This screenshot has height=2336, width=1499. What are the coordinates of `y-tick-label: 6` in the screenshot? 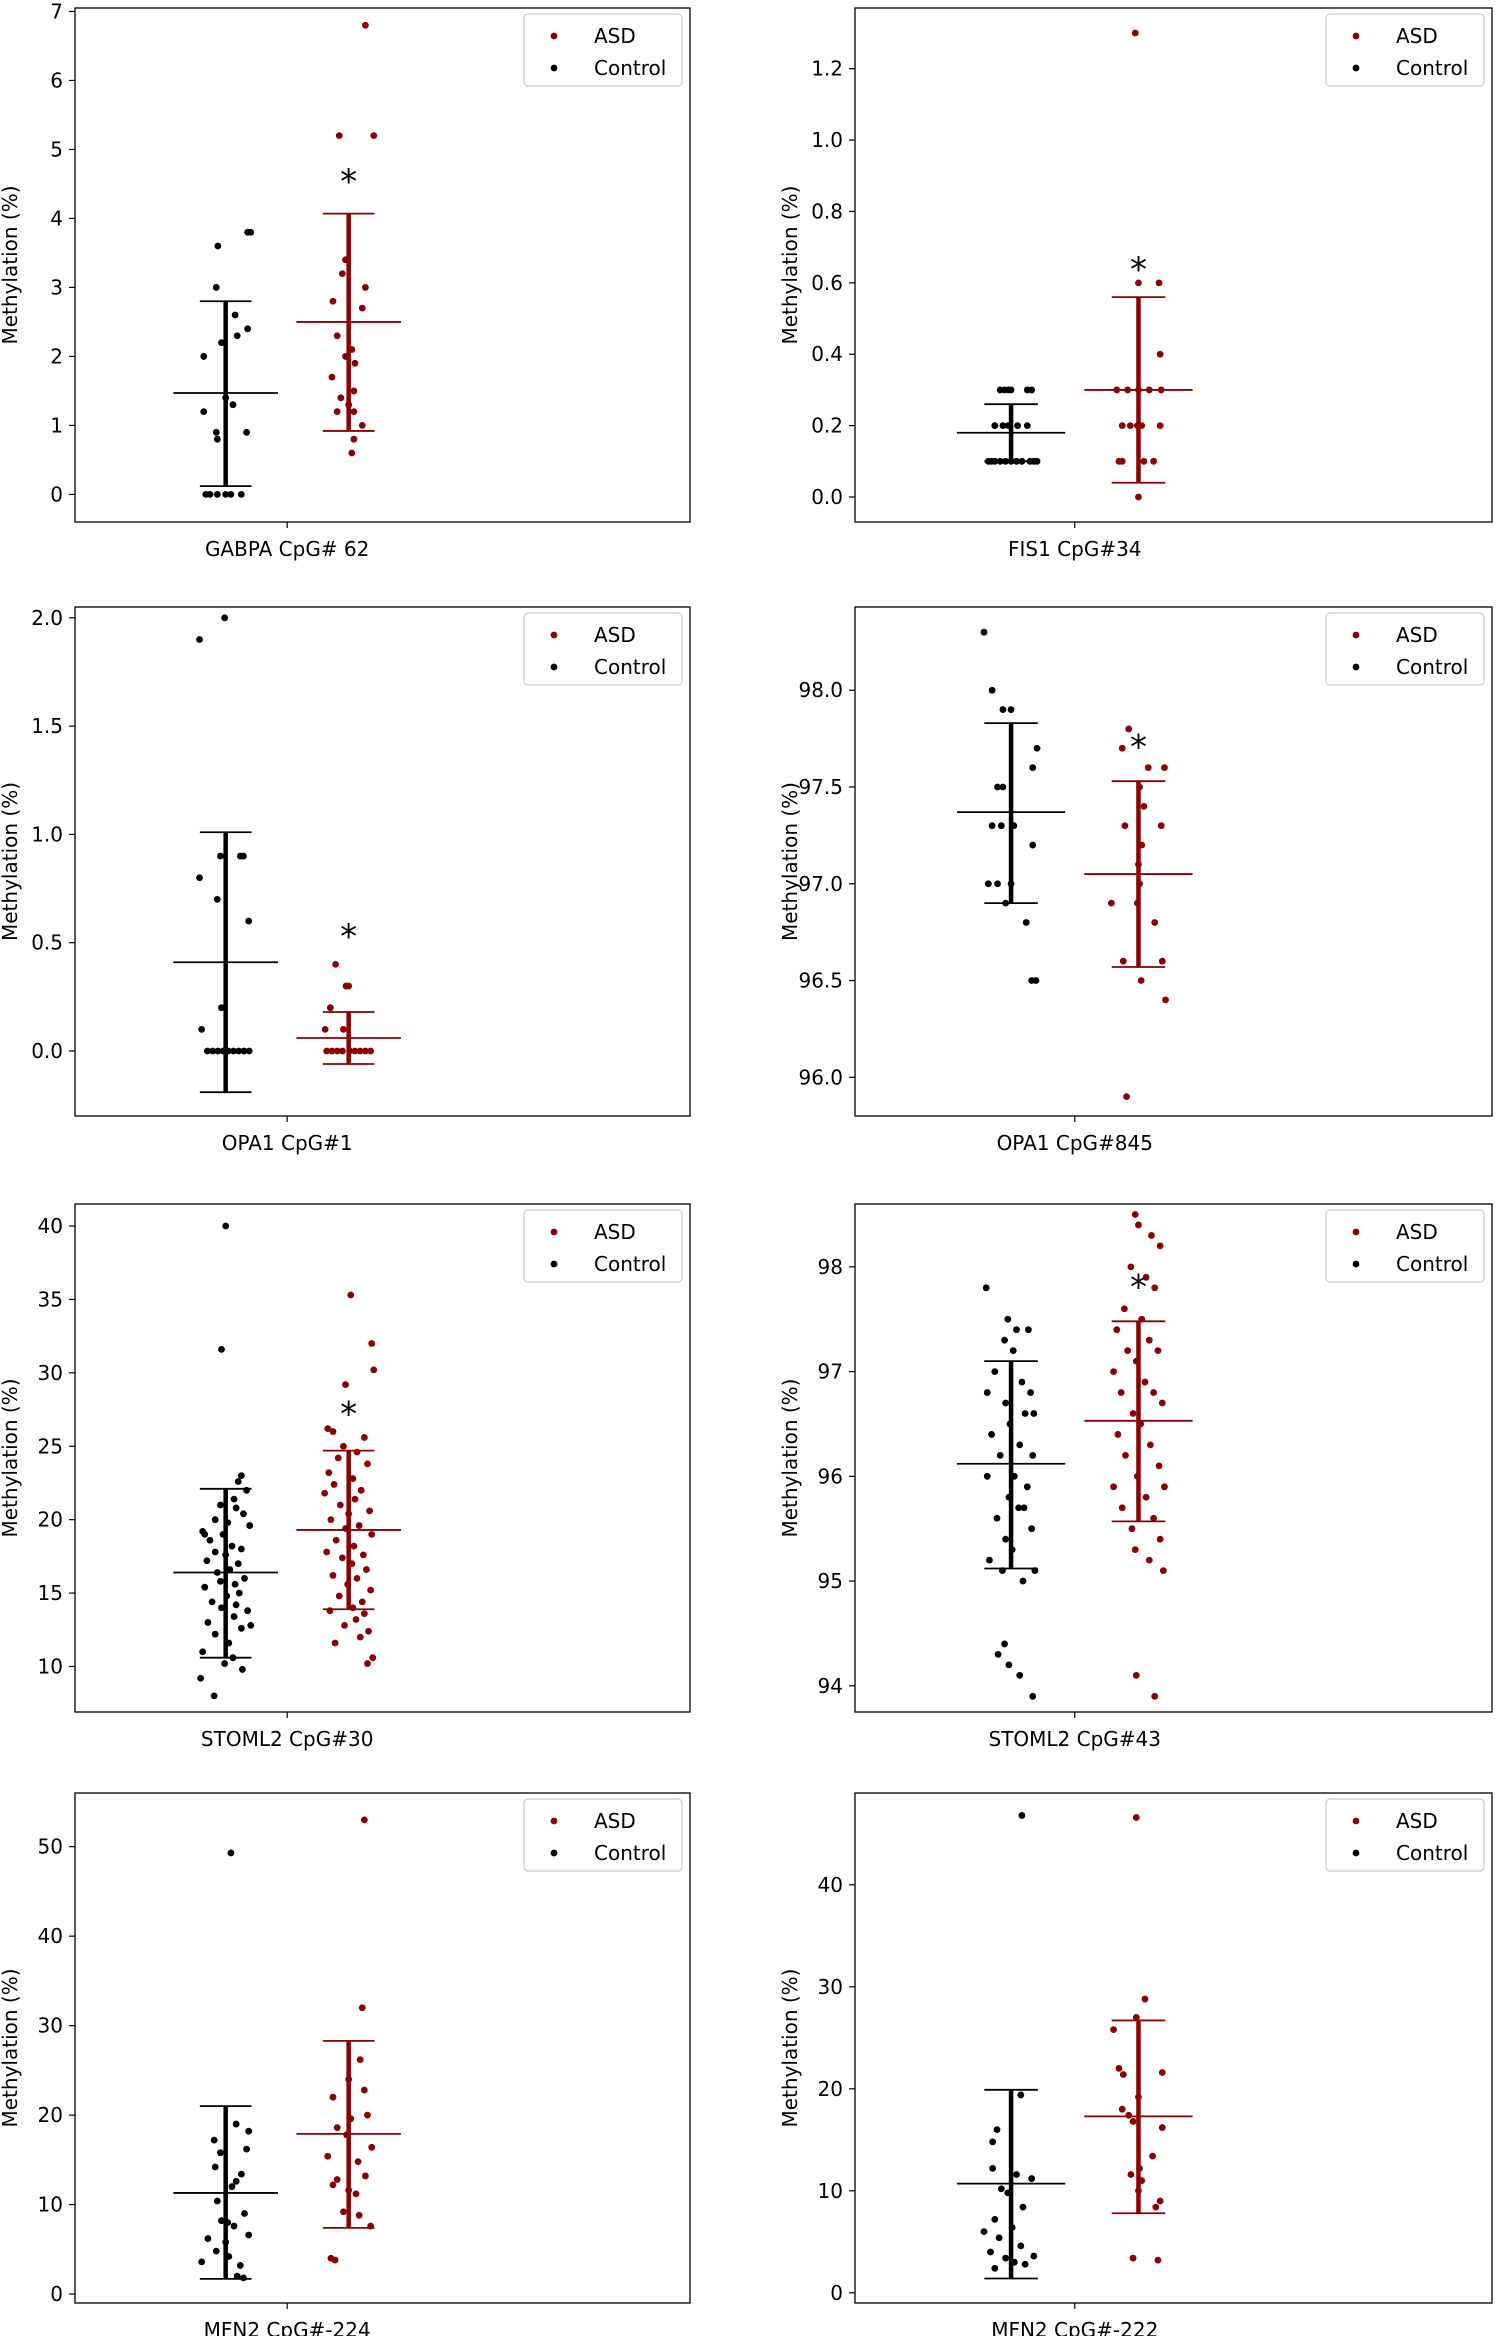 It's located at (56, 80).